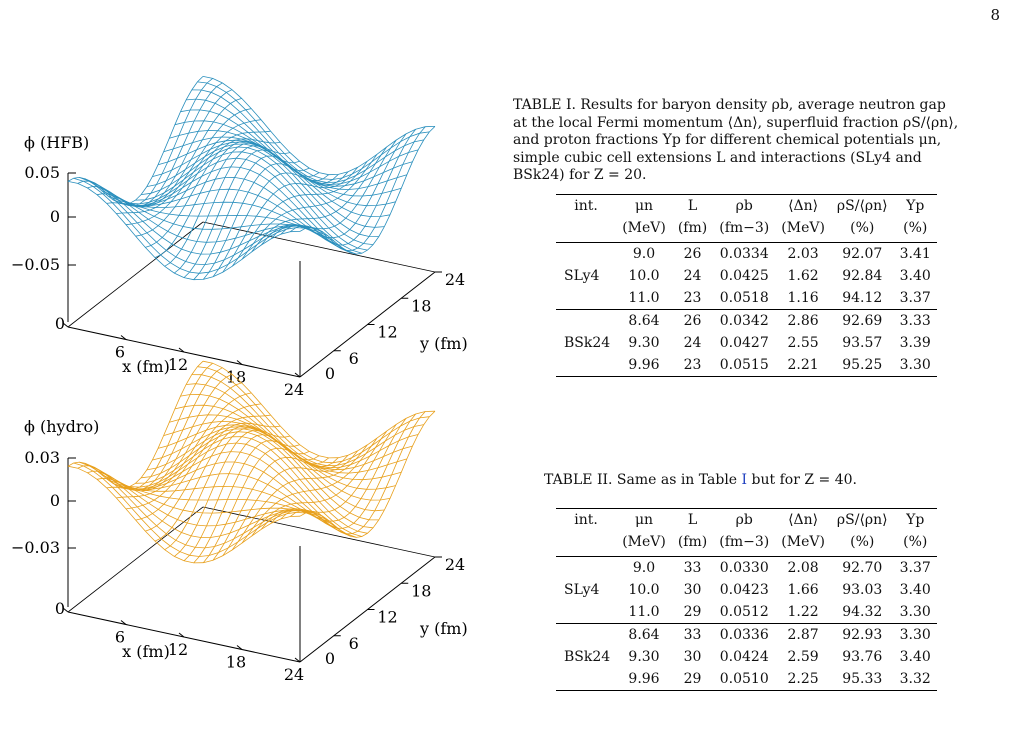 The width and height of the screenshot is (1012, 737). I want to click on z-axis-label: ϕ (HFB), so click(56, 142).